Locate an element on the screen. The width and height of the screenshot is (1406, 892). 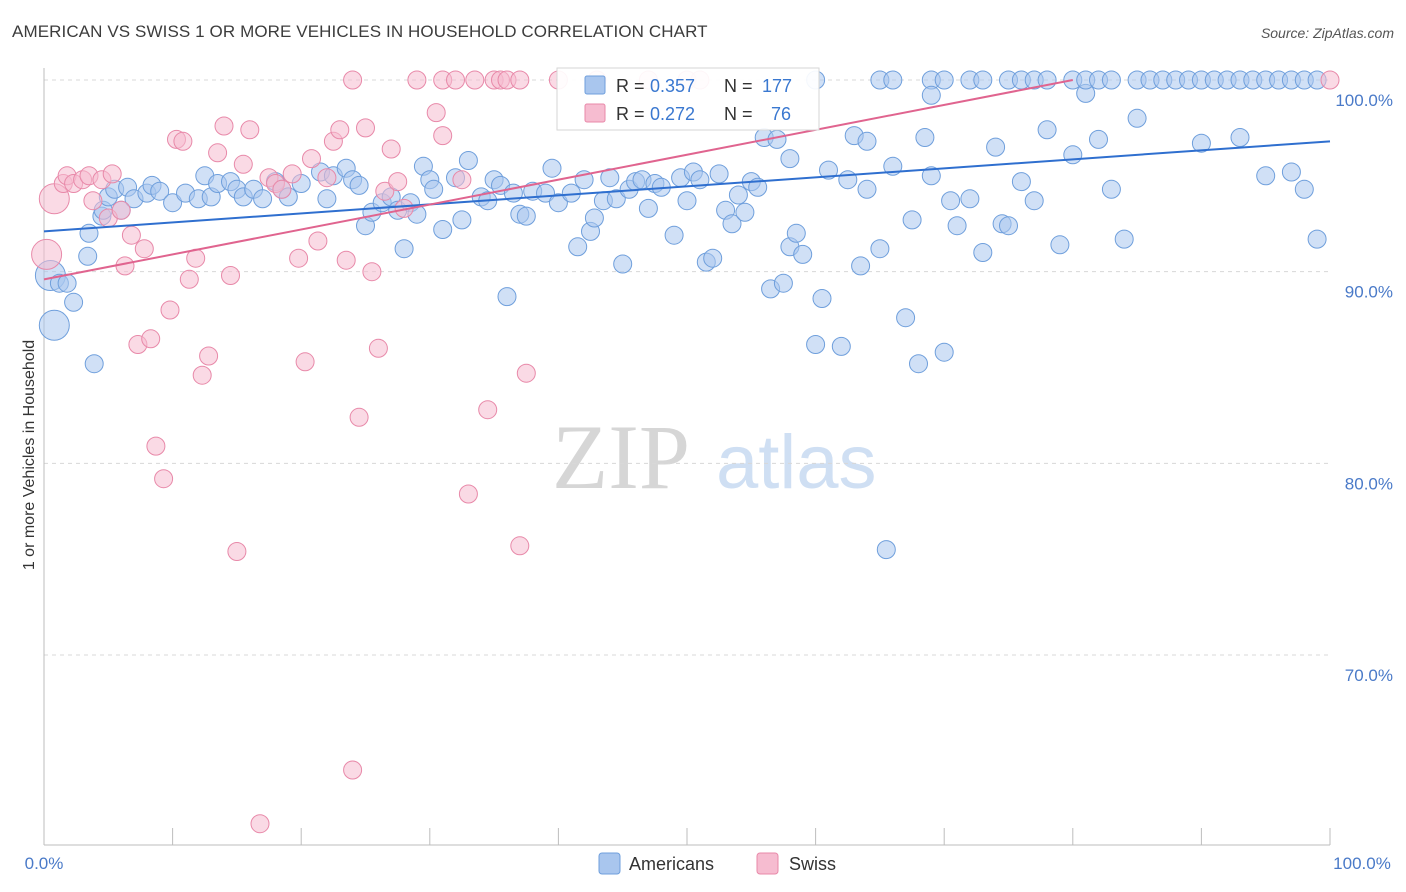
americans-n-label: N = is located at coordinates (738, 86).